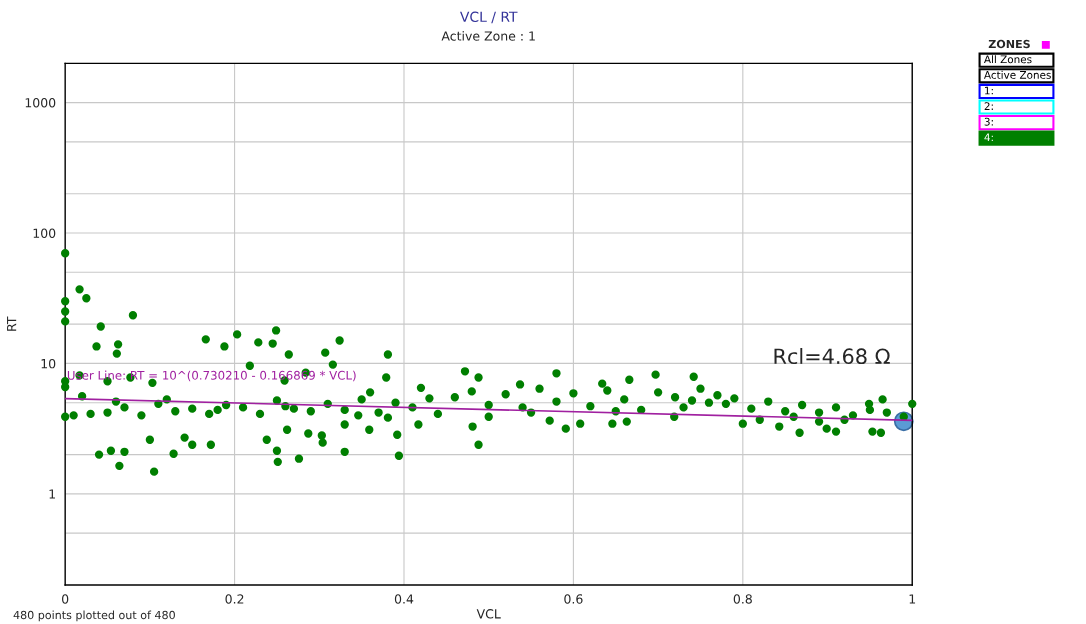  Describe the element at coordinates (1017, 74) in the screenshot. I see `text: Active Zones` at that location.